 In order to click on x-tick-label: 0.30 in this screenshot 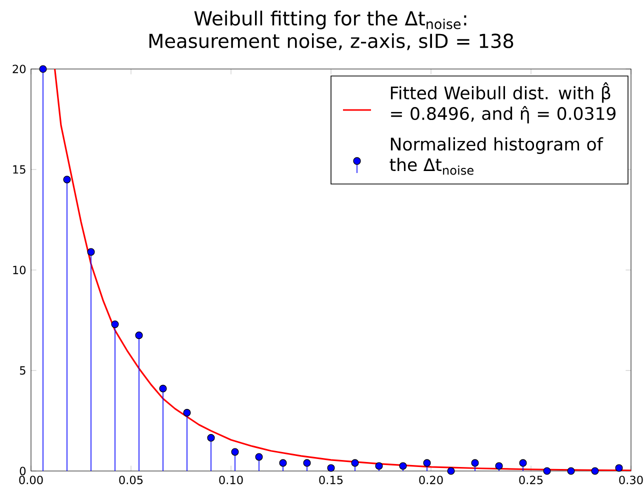, I will do `click(631, 480)`.